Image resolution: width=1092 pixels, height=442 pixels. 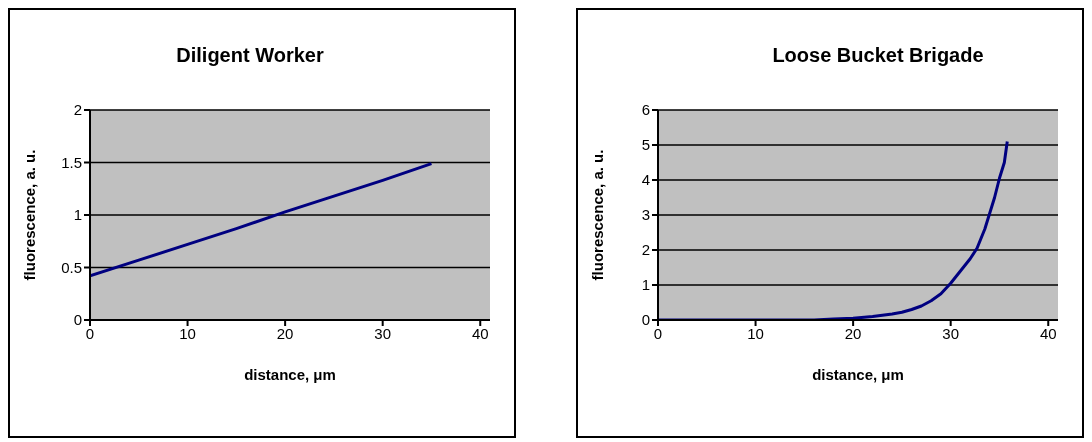 I want to click on chart-title: Diligent Worker, so click(x=250, y=55).